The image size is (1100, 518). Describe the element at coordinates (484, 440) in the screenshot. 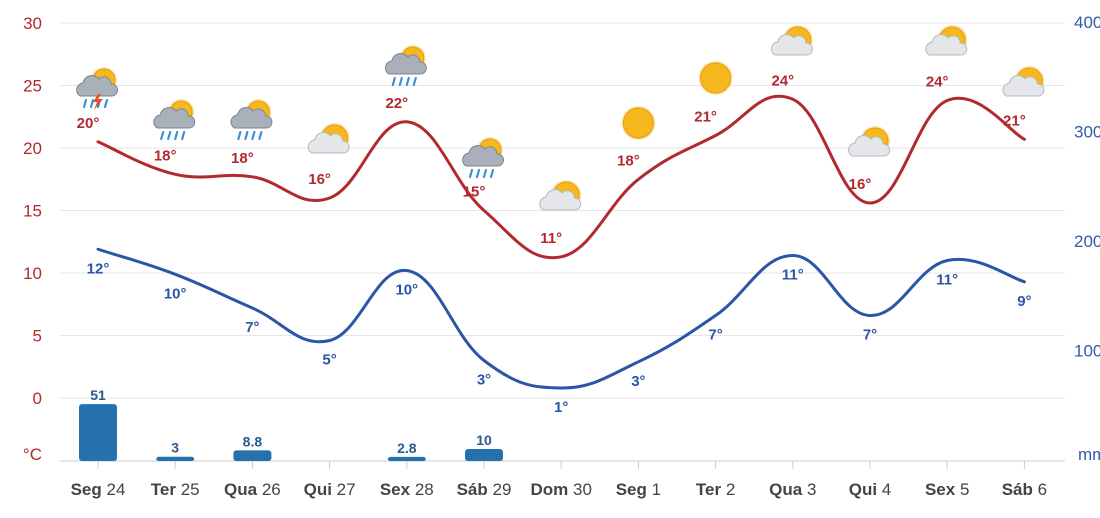

I see `precip-label: 10` at that location.